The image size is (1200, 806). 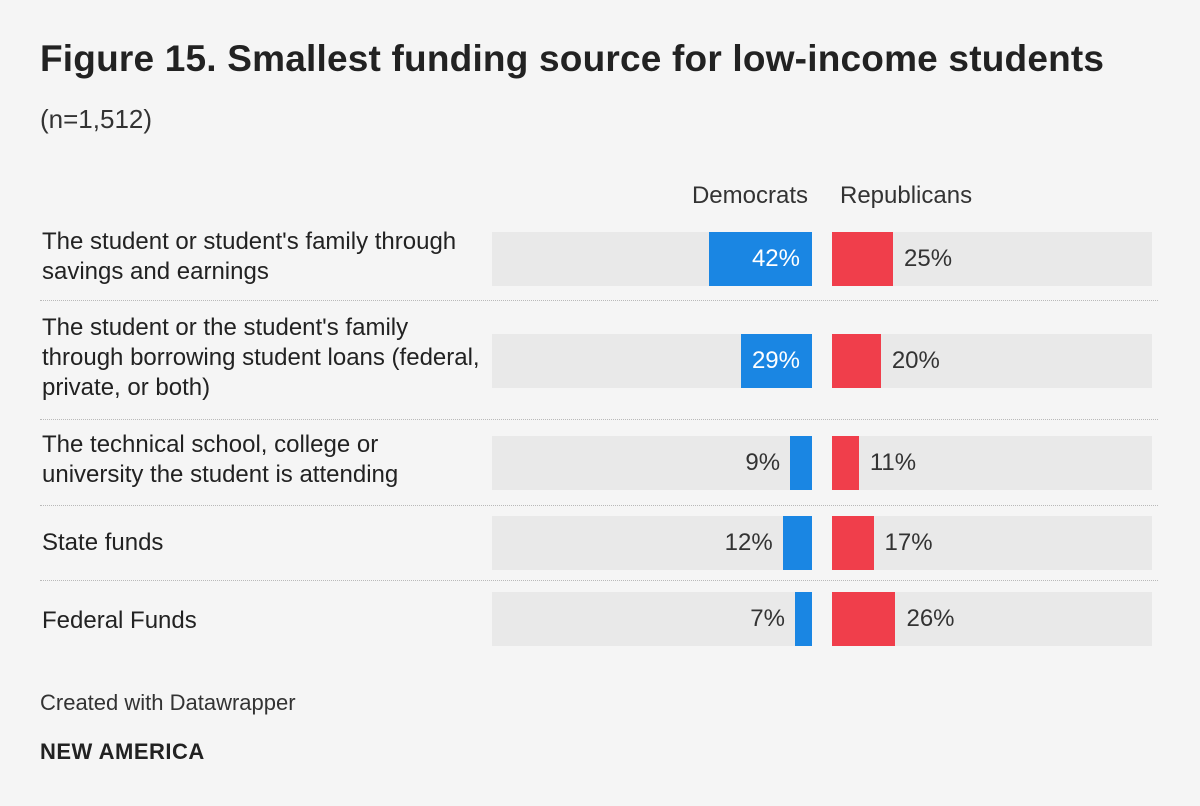 What do you see at coordinates (906, 195) in the screenshot?
I see `republicans-column-header: Republicans` at bounding box center [906, 195].